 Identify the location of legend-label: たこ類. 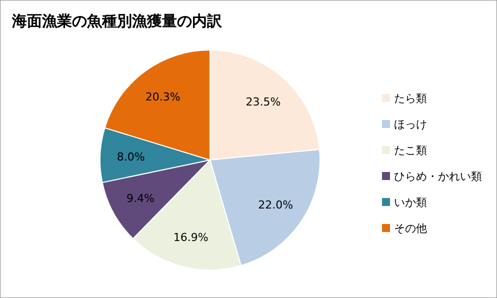
(410, 150).